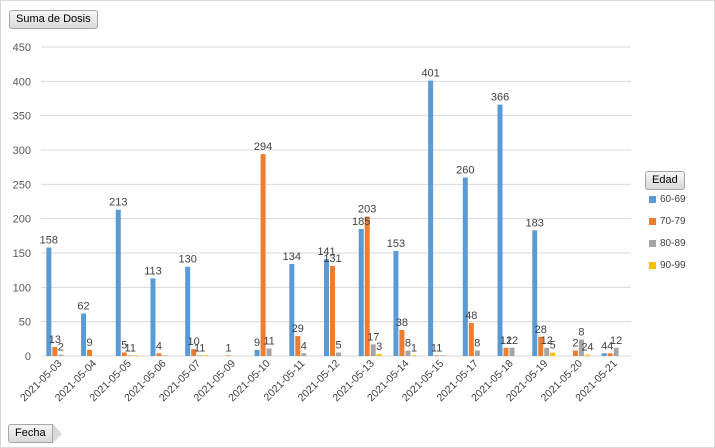  Describe the element at coordinates (367, 210) in the screenshot. I see `data-label: 203` at that location.